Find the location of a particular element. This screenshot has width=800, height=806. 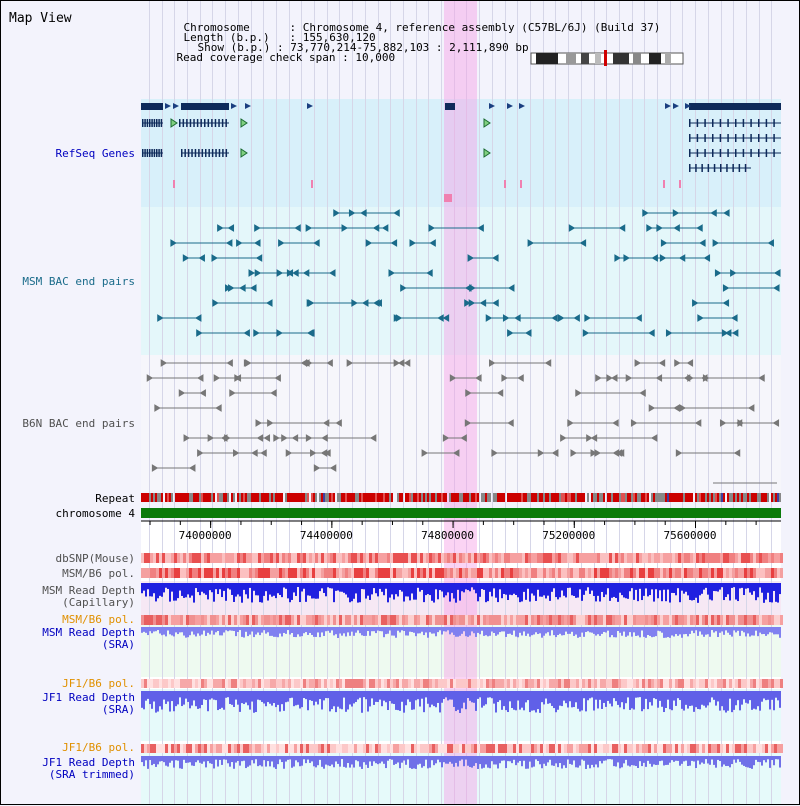

jf1-b6-pol-label-1: JF1/B6 pol. is located at coordinates (98, 683).